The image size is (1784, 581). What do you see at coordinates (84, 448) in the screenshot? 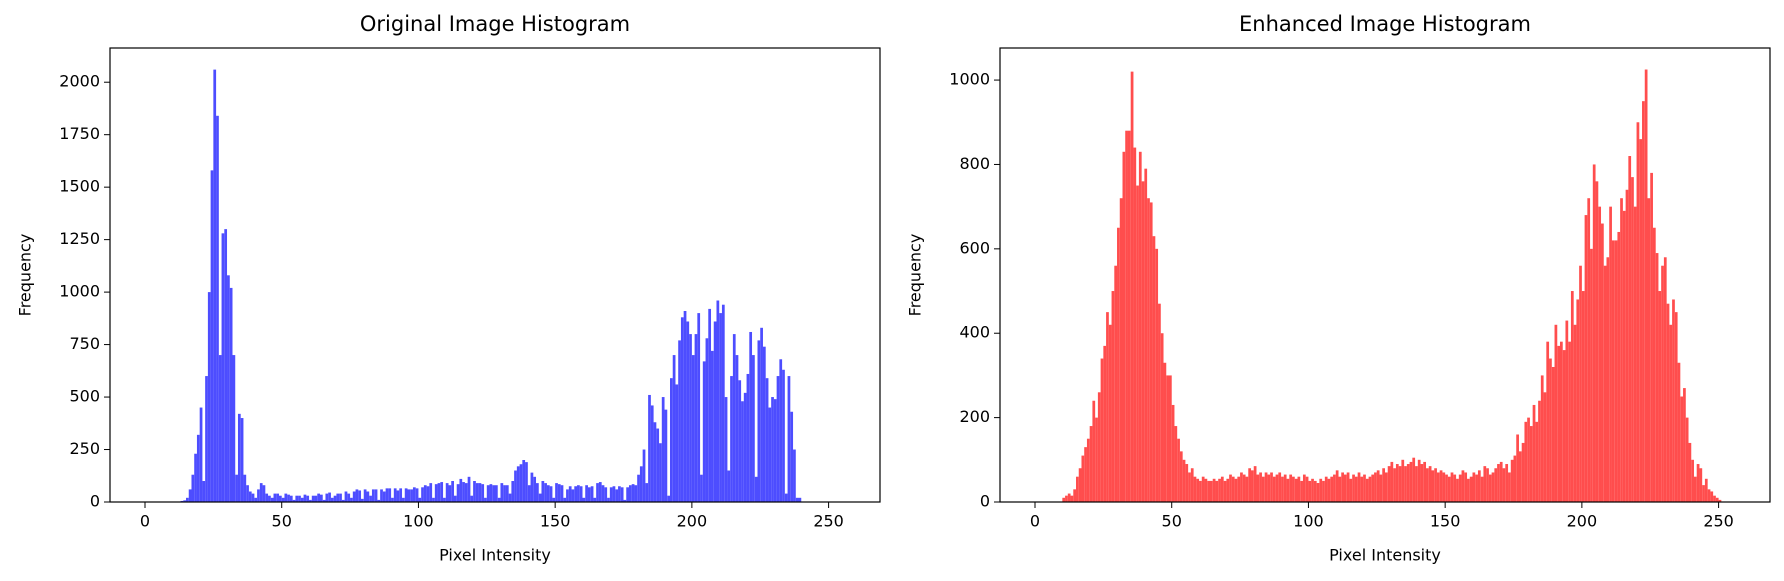
I see `y-tick-label: 250` at bounding box center [84, 448].